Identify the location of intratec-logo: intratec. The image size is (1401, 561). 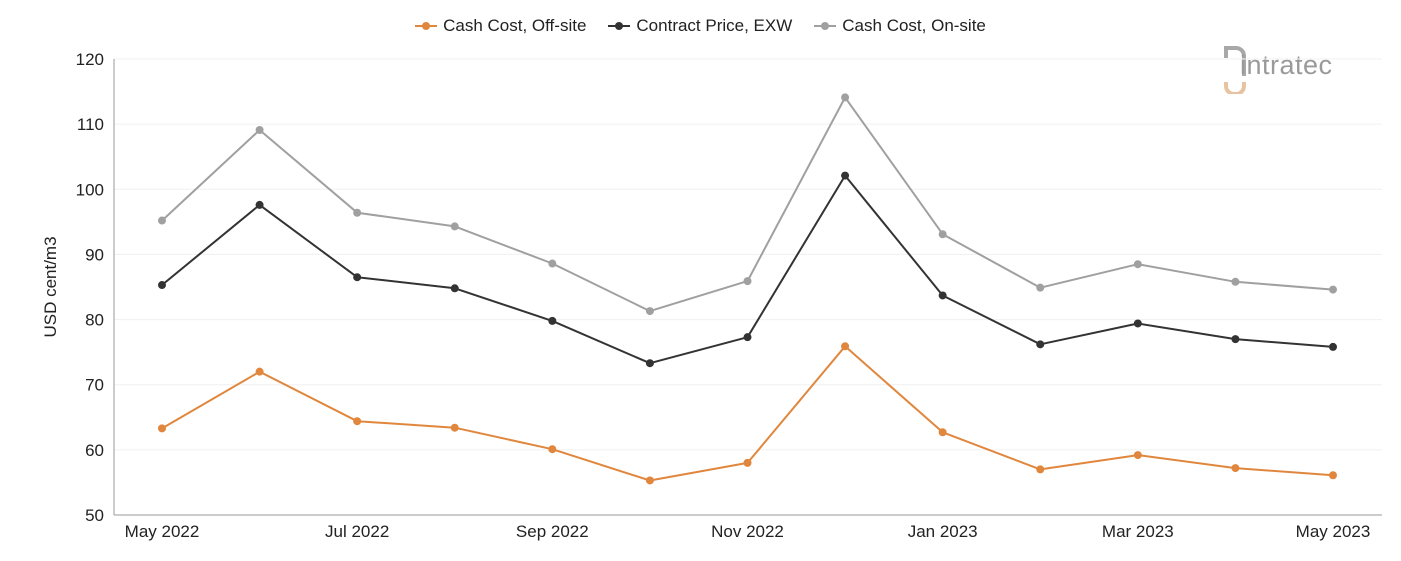
(1297, 68).